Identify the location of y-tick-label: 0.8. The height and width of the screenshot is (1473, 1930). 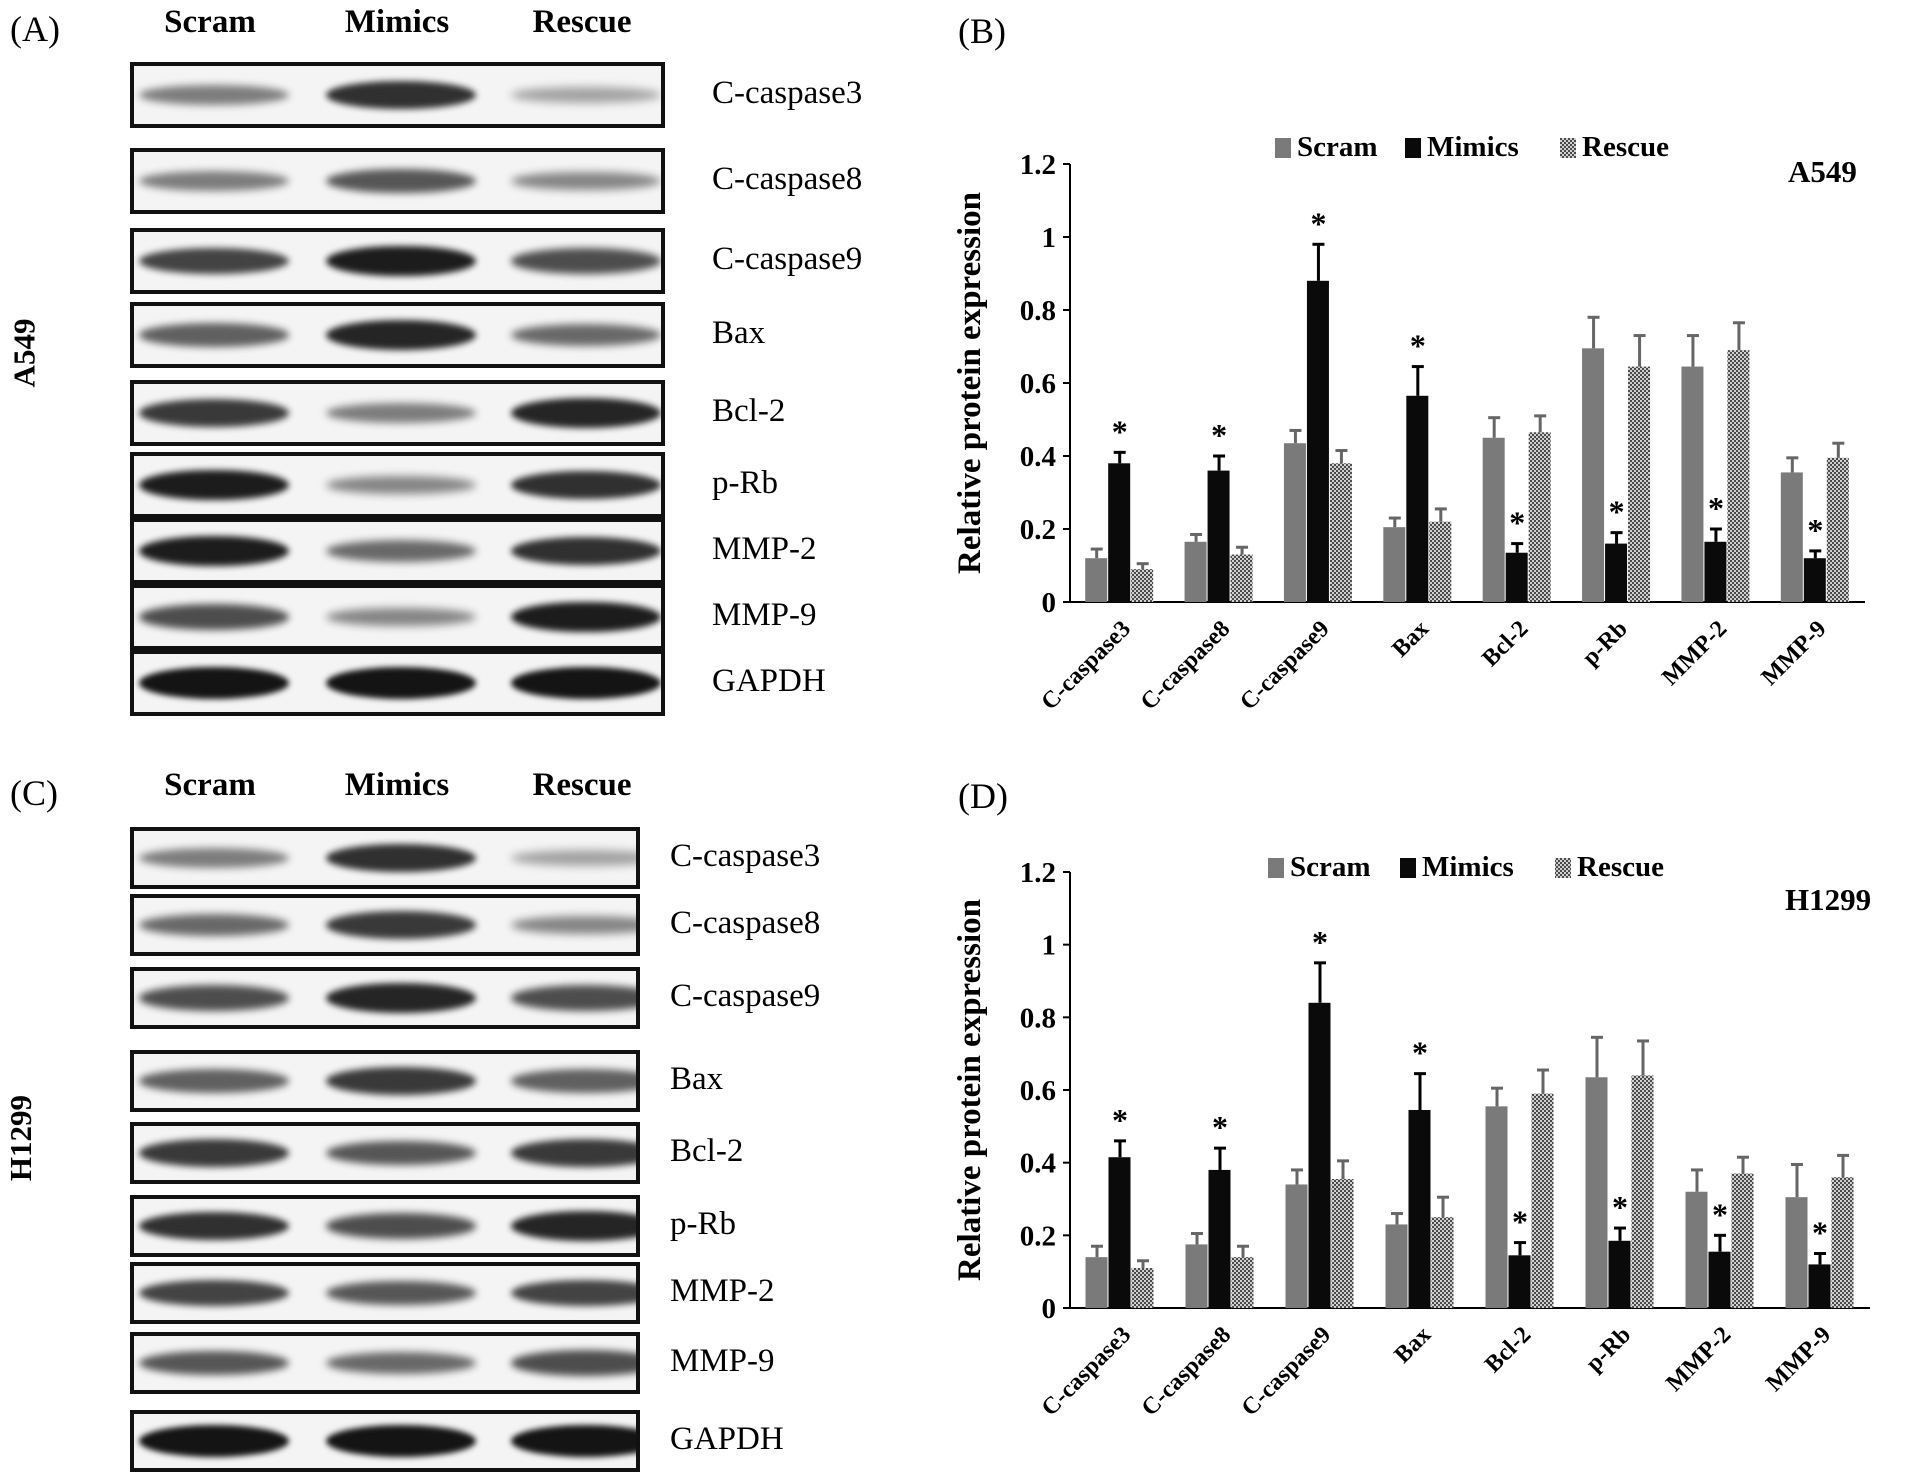
(1038, 311).